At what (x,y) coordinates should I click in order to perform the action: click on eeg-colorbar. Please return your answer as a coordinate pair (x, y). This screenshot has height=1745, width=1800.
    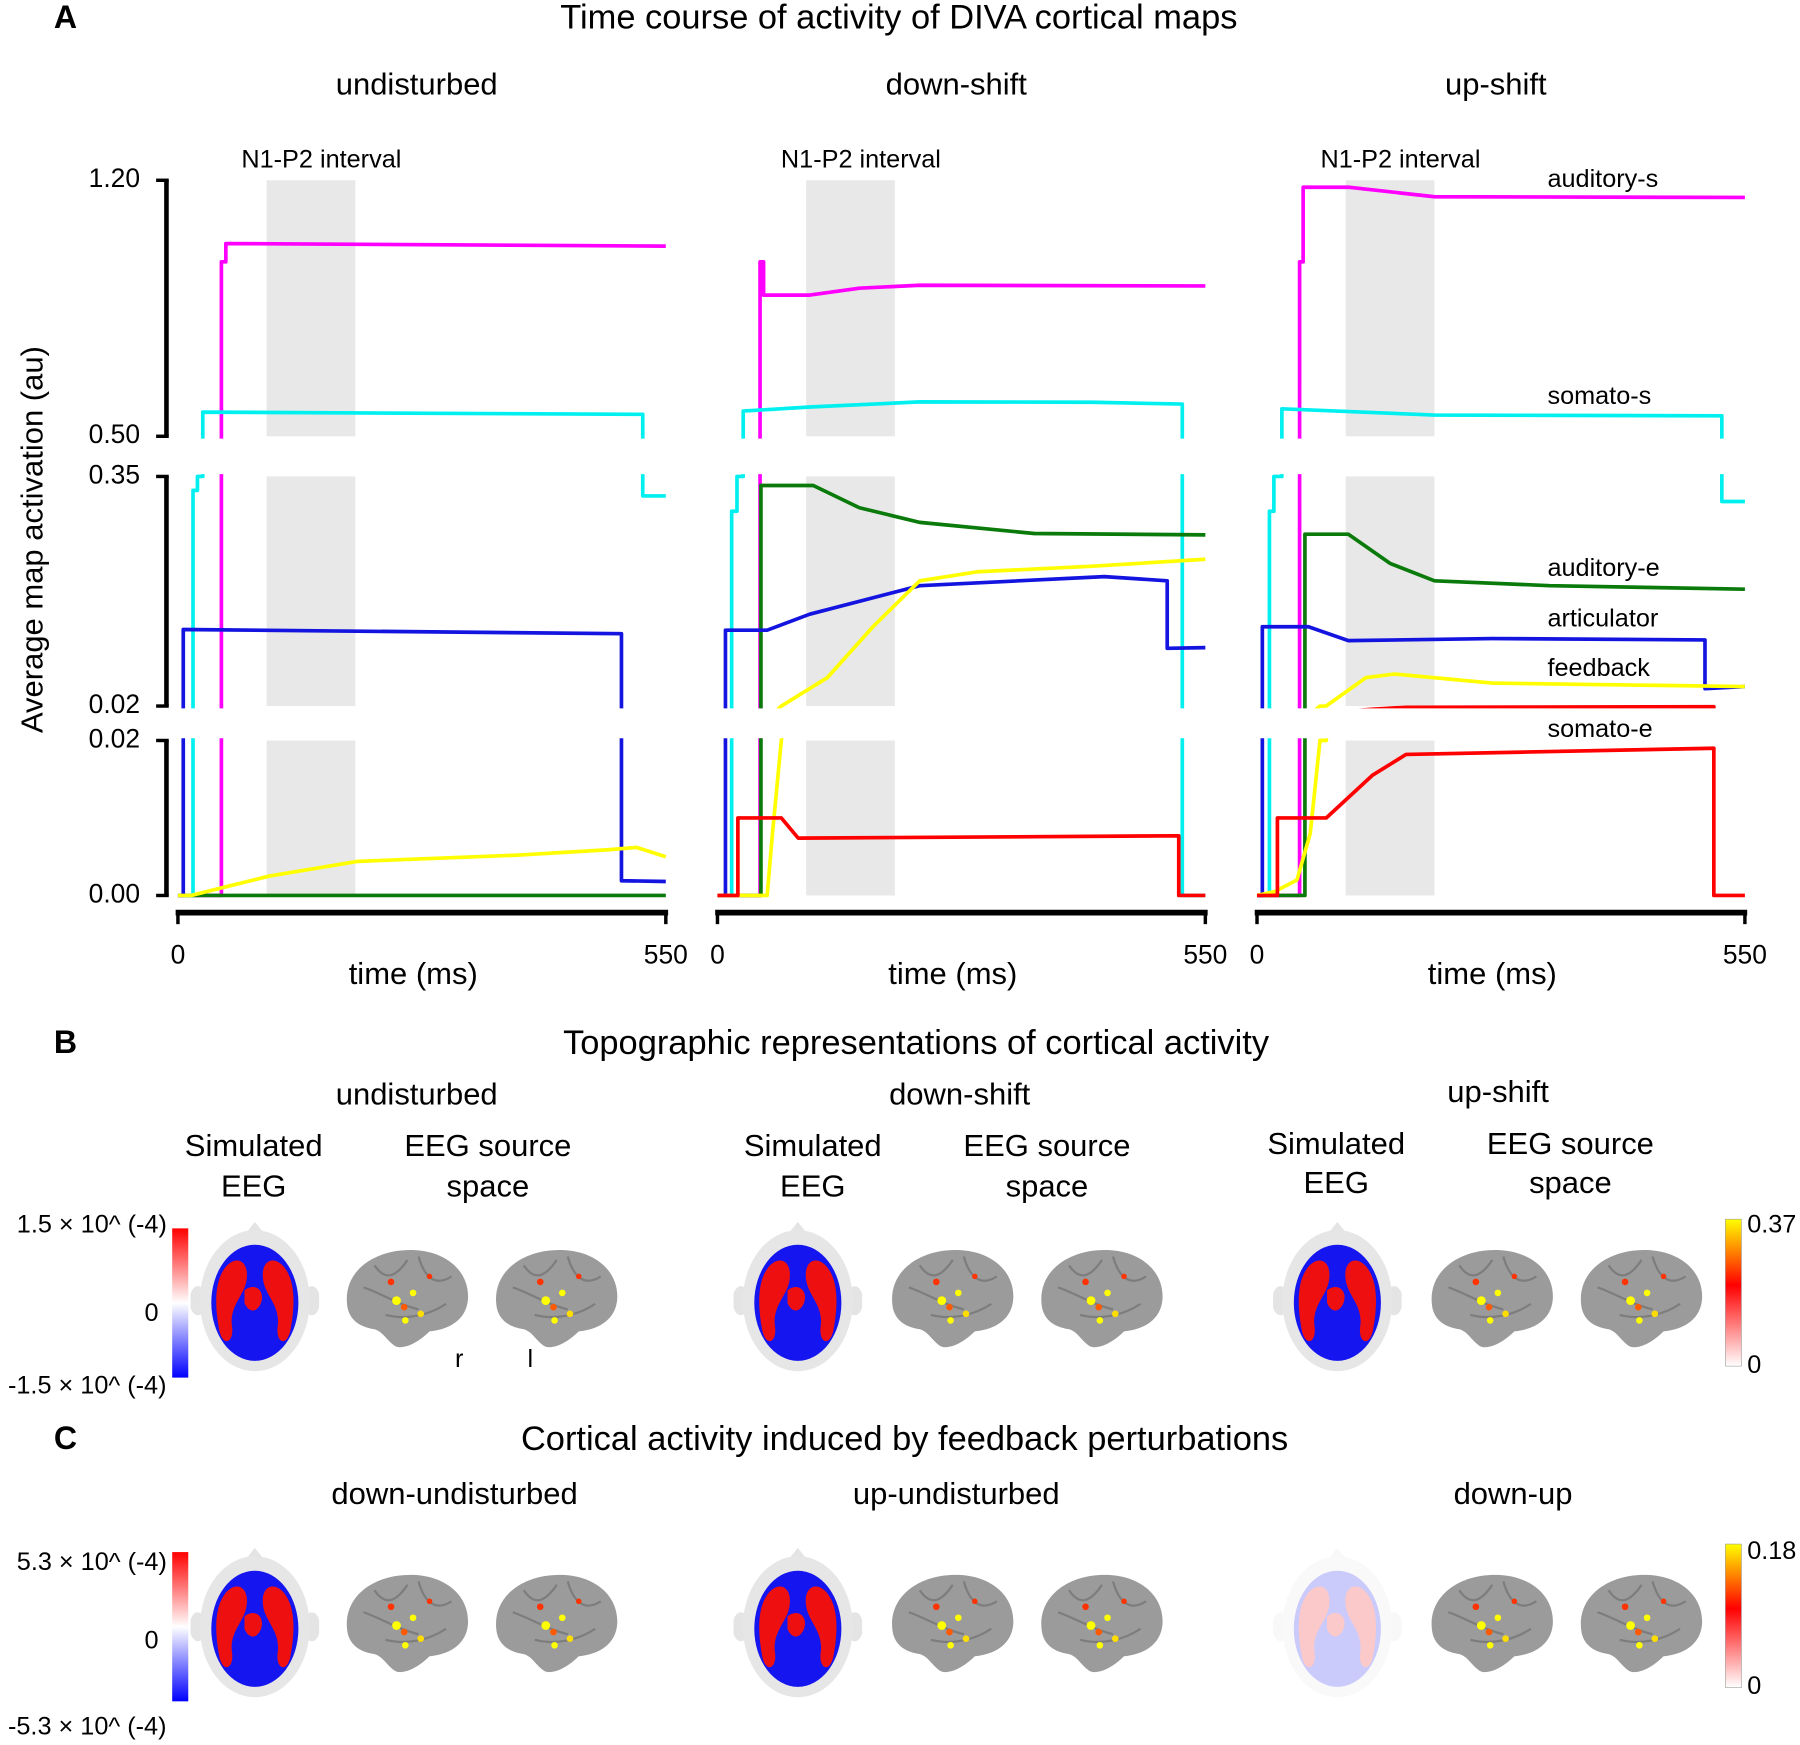
    Looking at the image, I should click on (180, 1303).